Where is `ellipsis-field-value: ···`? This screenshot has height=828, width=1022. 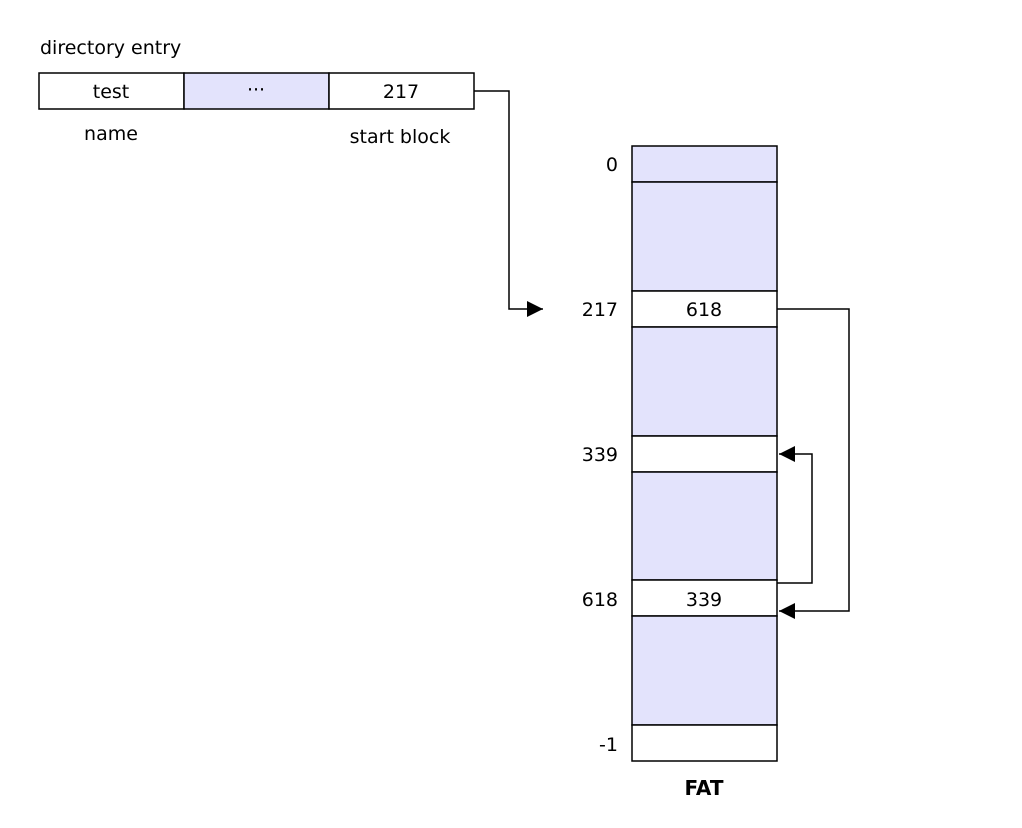
ellipsis-field-value: ··· is located at coordinates (256, 90).